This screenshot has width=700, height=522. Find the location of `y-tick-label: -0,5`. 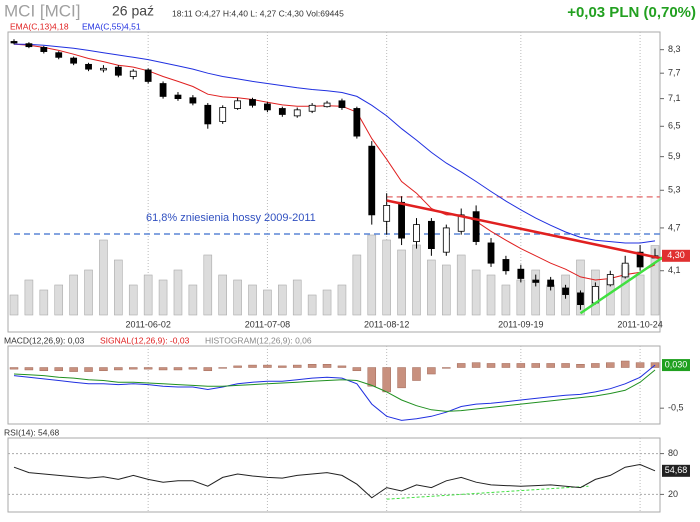

y-tick-label: -0,5 is located at coordinates (676, 408).